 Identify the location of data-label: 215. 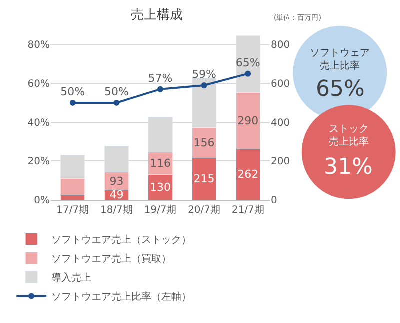
(204, 179).